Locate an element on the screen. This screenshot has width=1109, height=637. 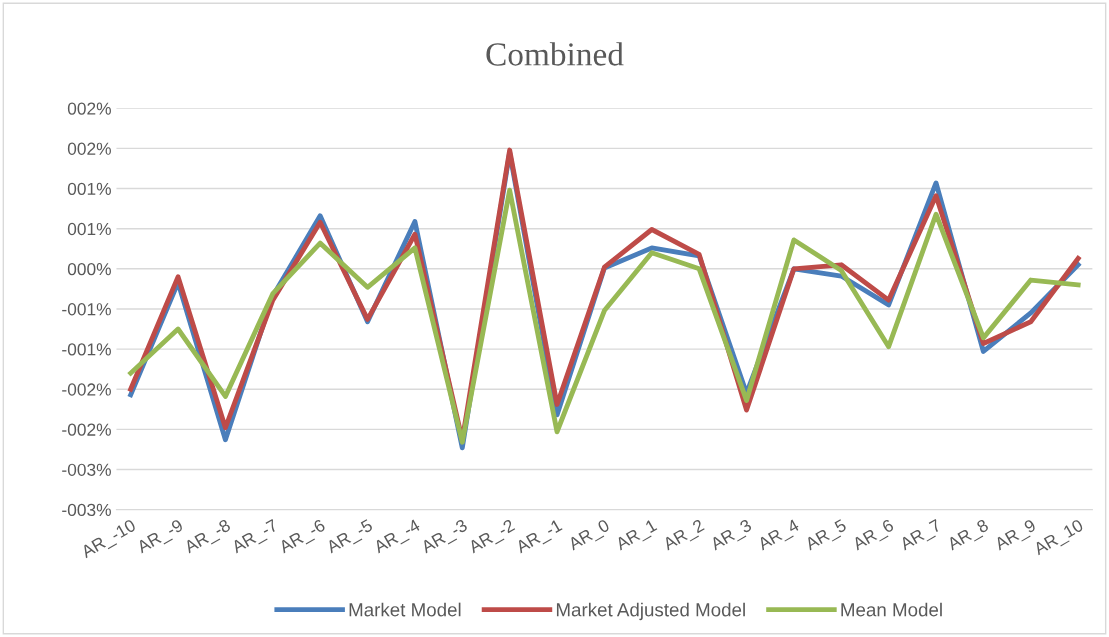
legend-label: Market Adjusted Model is located at coordinates (650, 611).